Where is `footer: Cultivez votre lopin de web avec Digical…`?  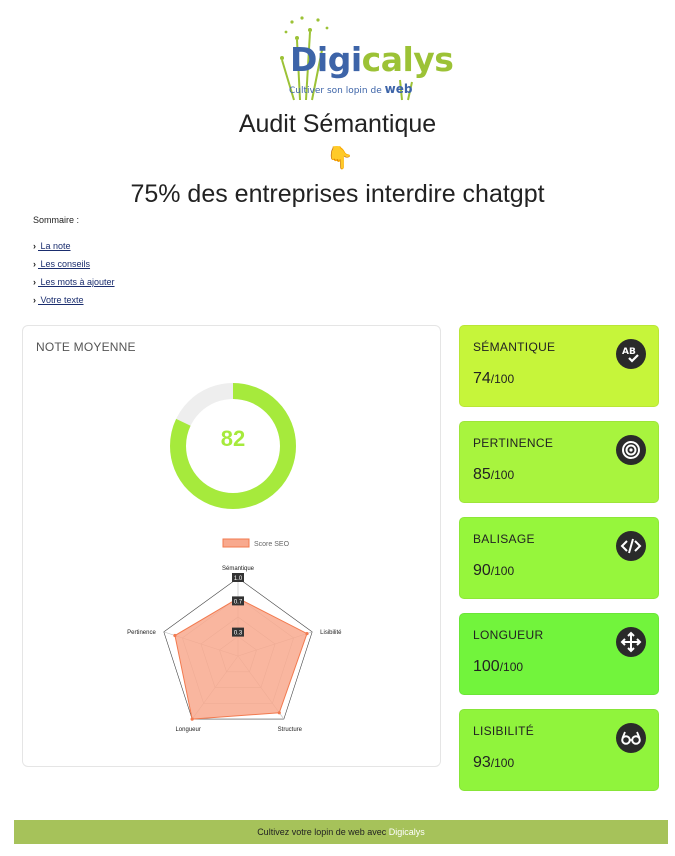 footer: Cultivez votre lopin de web avec Digical… is located at coordinates (341, 832).